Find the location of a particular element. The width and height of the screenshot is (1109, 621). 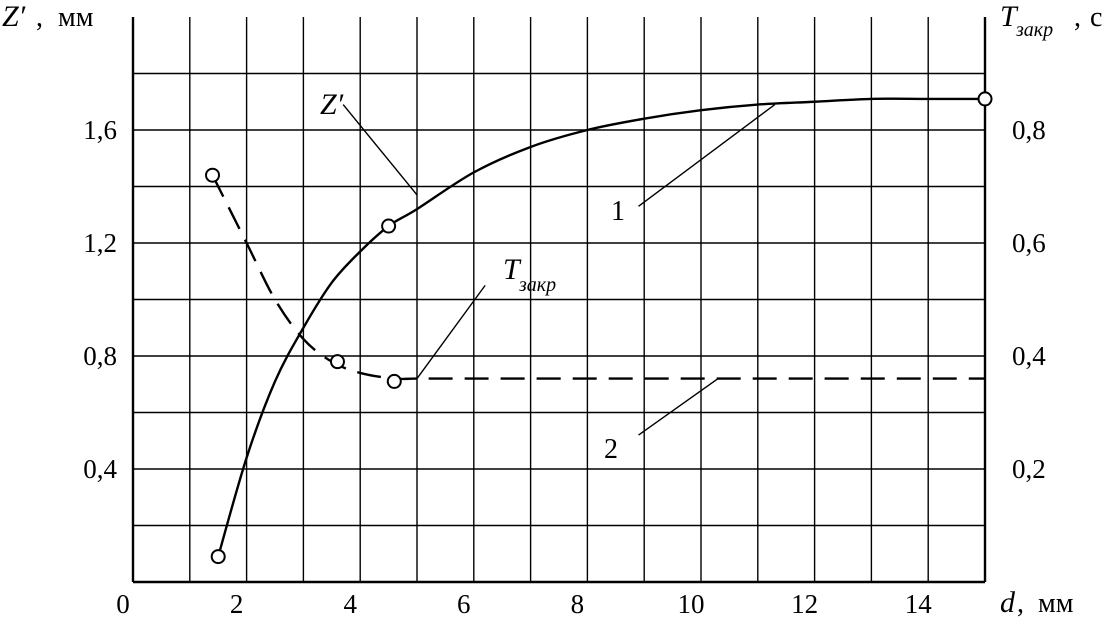

x-tick-label: 6 is located at coordinates (464, 604).